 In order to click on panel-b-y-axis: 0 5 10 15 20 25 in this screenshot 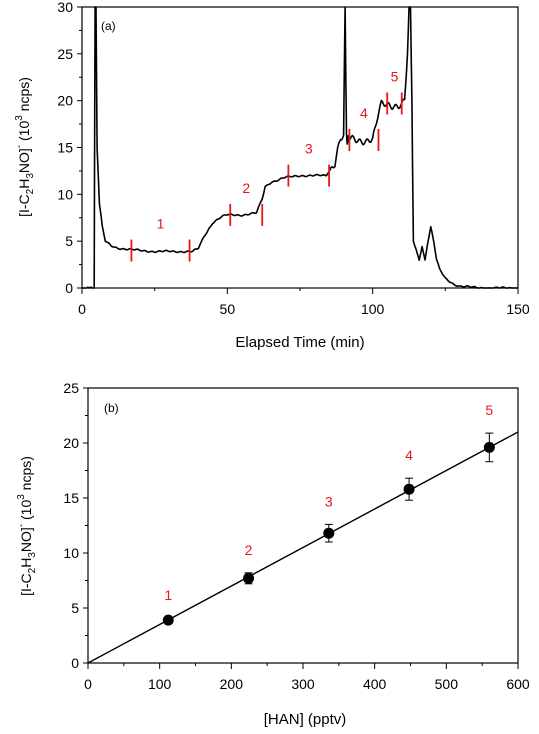, I will do `click(75, 525)`.